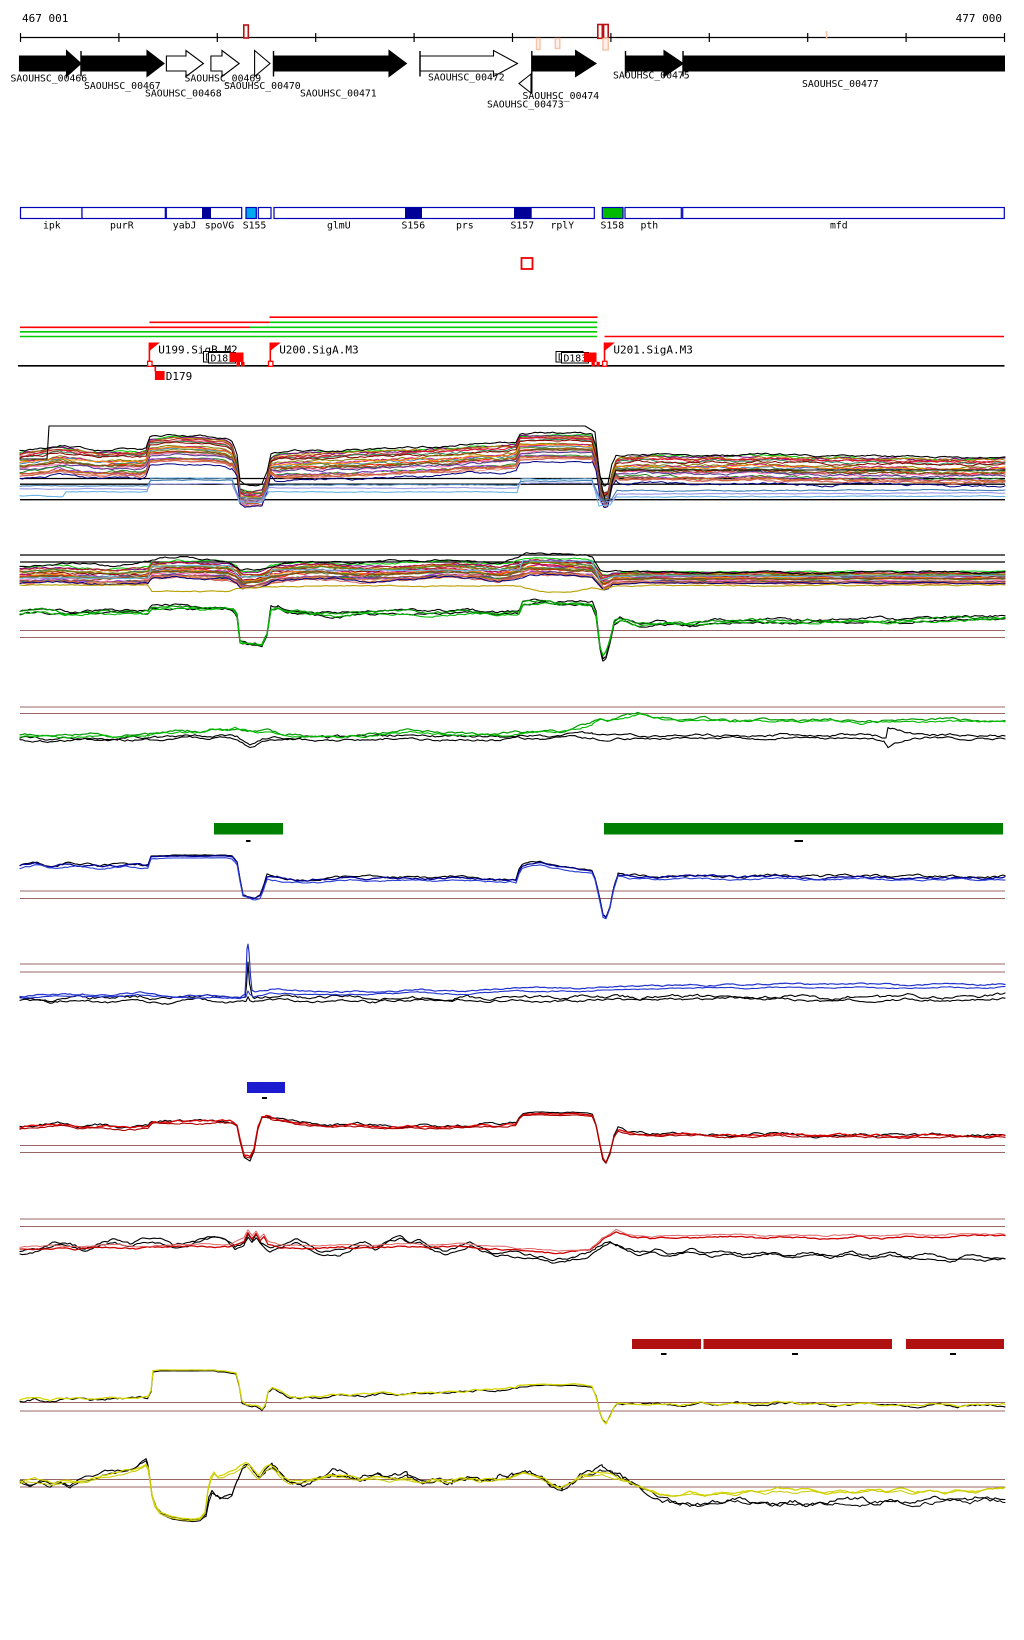  What do you see at coordinates (185, 226) in the screenshot?
I see `annotation-label-yabJ: yabJ` at bounding box center [185, 226].